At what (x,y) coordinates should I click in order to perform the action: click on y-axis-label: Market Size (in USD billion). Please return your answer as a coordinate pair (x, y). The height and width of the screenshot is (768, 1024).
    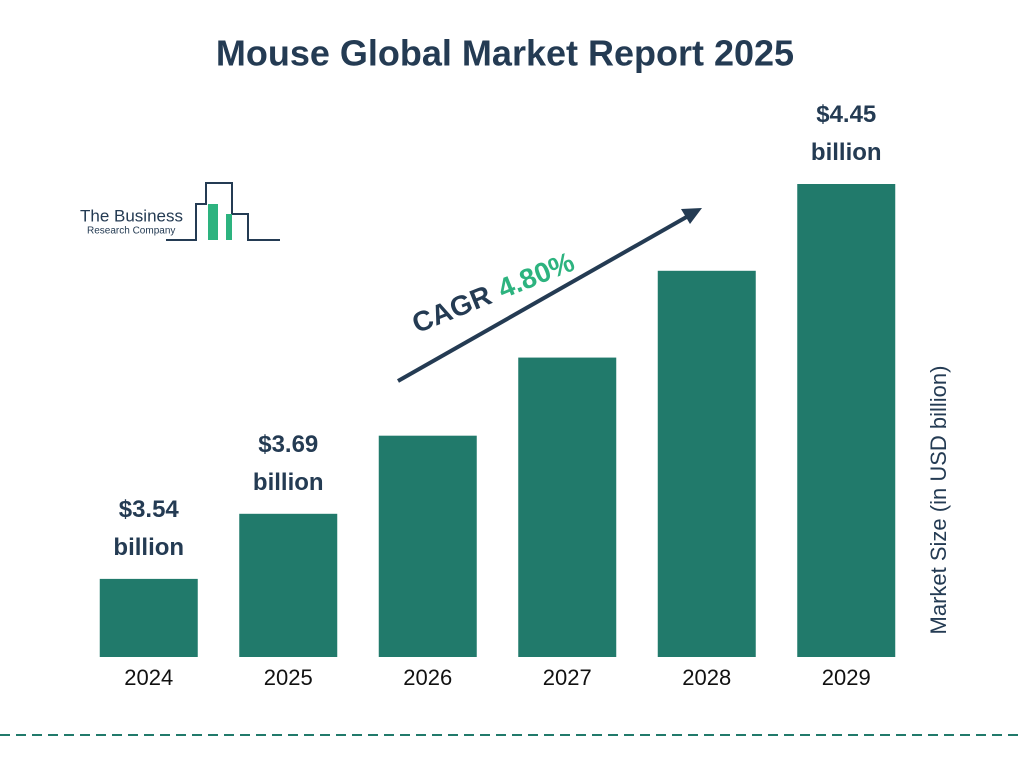
    Looking at the image, I should click on (938, 500).